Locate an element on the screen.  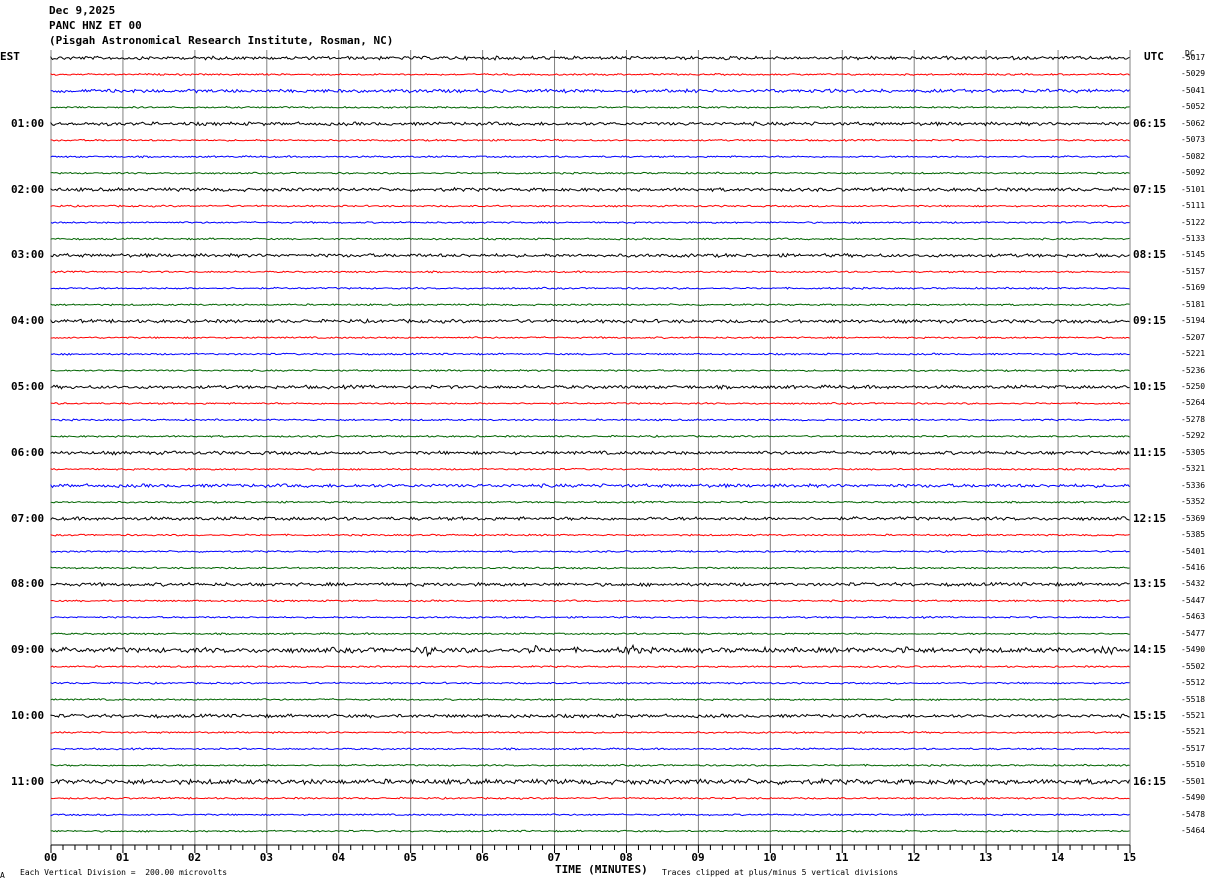
dc-offset-label: -5502 is located at coordinates (1193, 666).